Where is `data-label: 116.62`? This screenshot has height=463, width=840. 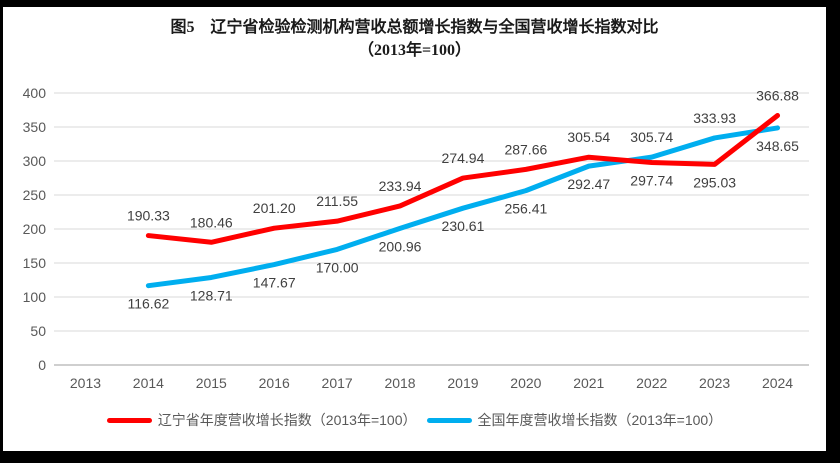 data-label: 116.62 is located at coordinates (148, 304).